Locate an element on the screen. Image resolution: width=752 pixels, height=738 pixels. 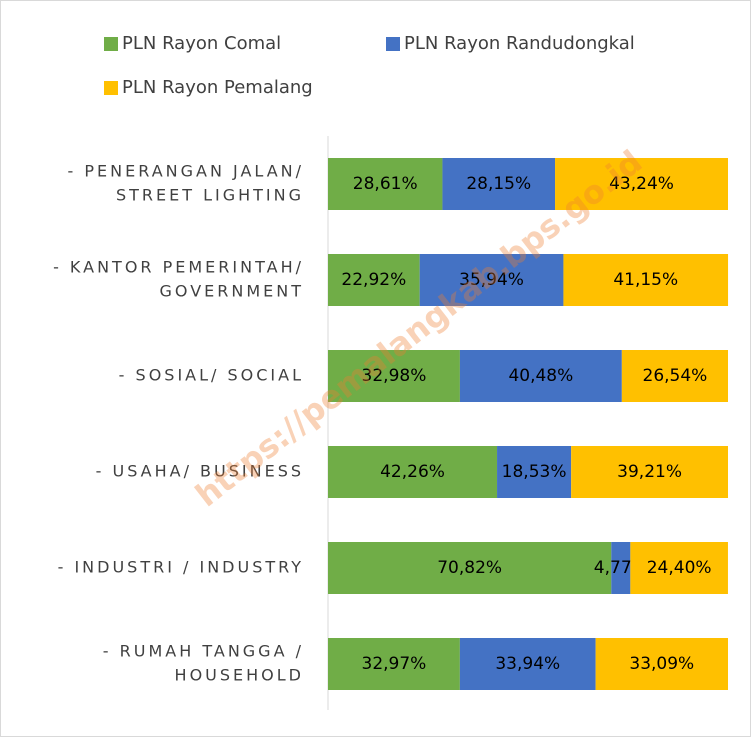
data-label: 28,61% is located at coordinates (385, 184).